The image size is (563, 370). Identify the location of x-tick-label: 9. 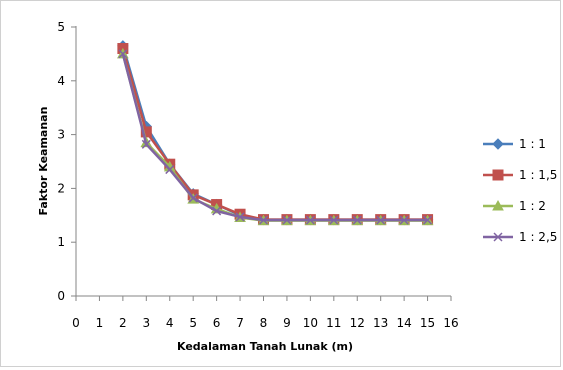
(287, 323).